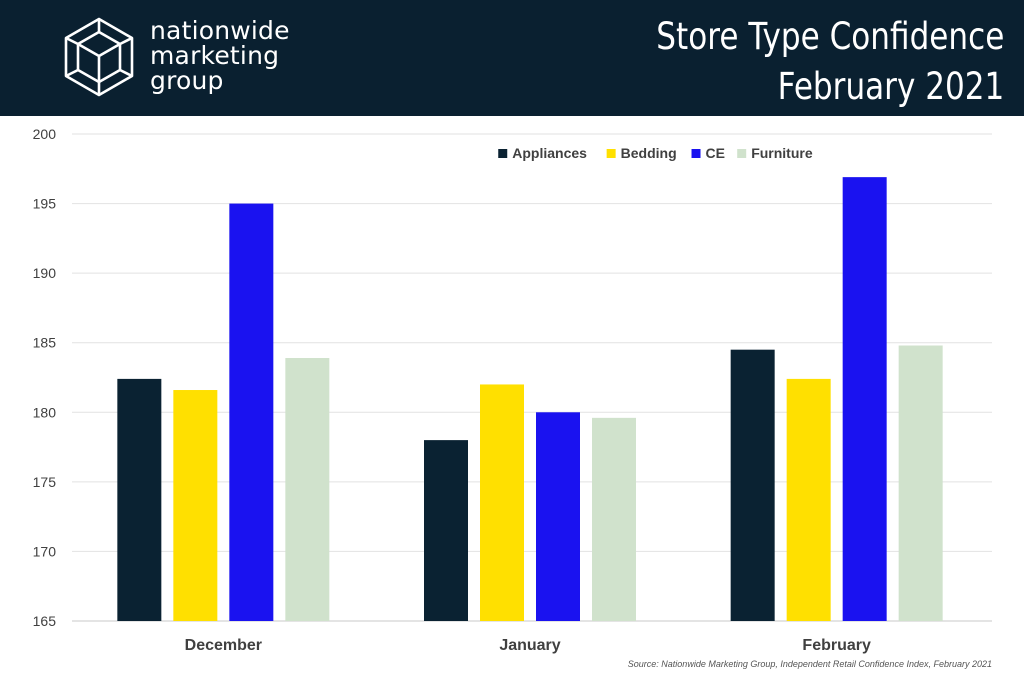 The height and width of the screenshot is (683, 1024). What do you see at coordinates (251, 412) in the screenshot?
I see `bar-ce-december` at bounding box center [251, 412].